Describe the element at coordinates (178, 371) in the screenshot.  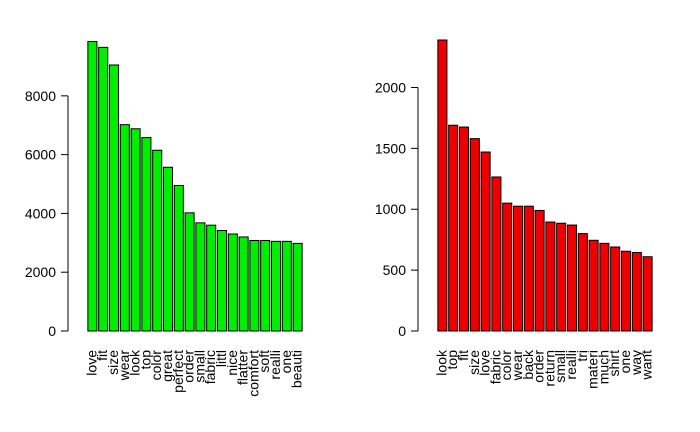
I see `x-tick-label: perfect` at that location.